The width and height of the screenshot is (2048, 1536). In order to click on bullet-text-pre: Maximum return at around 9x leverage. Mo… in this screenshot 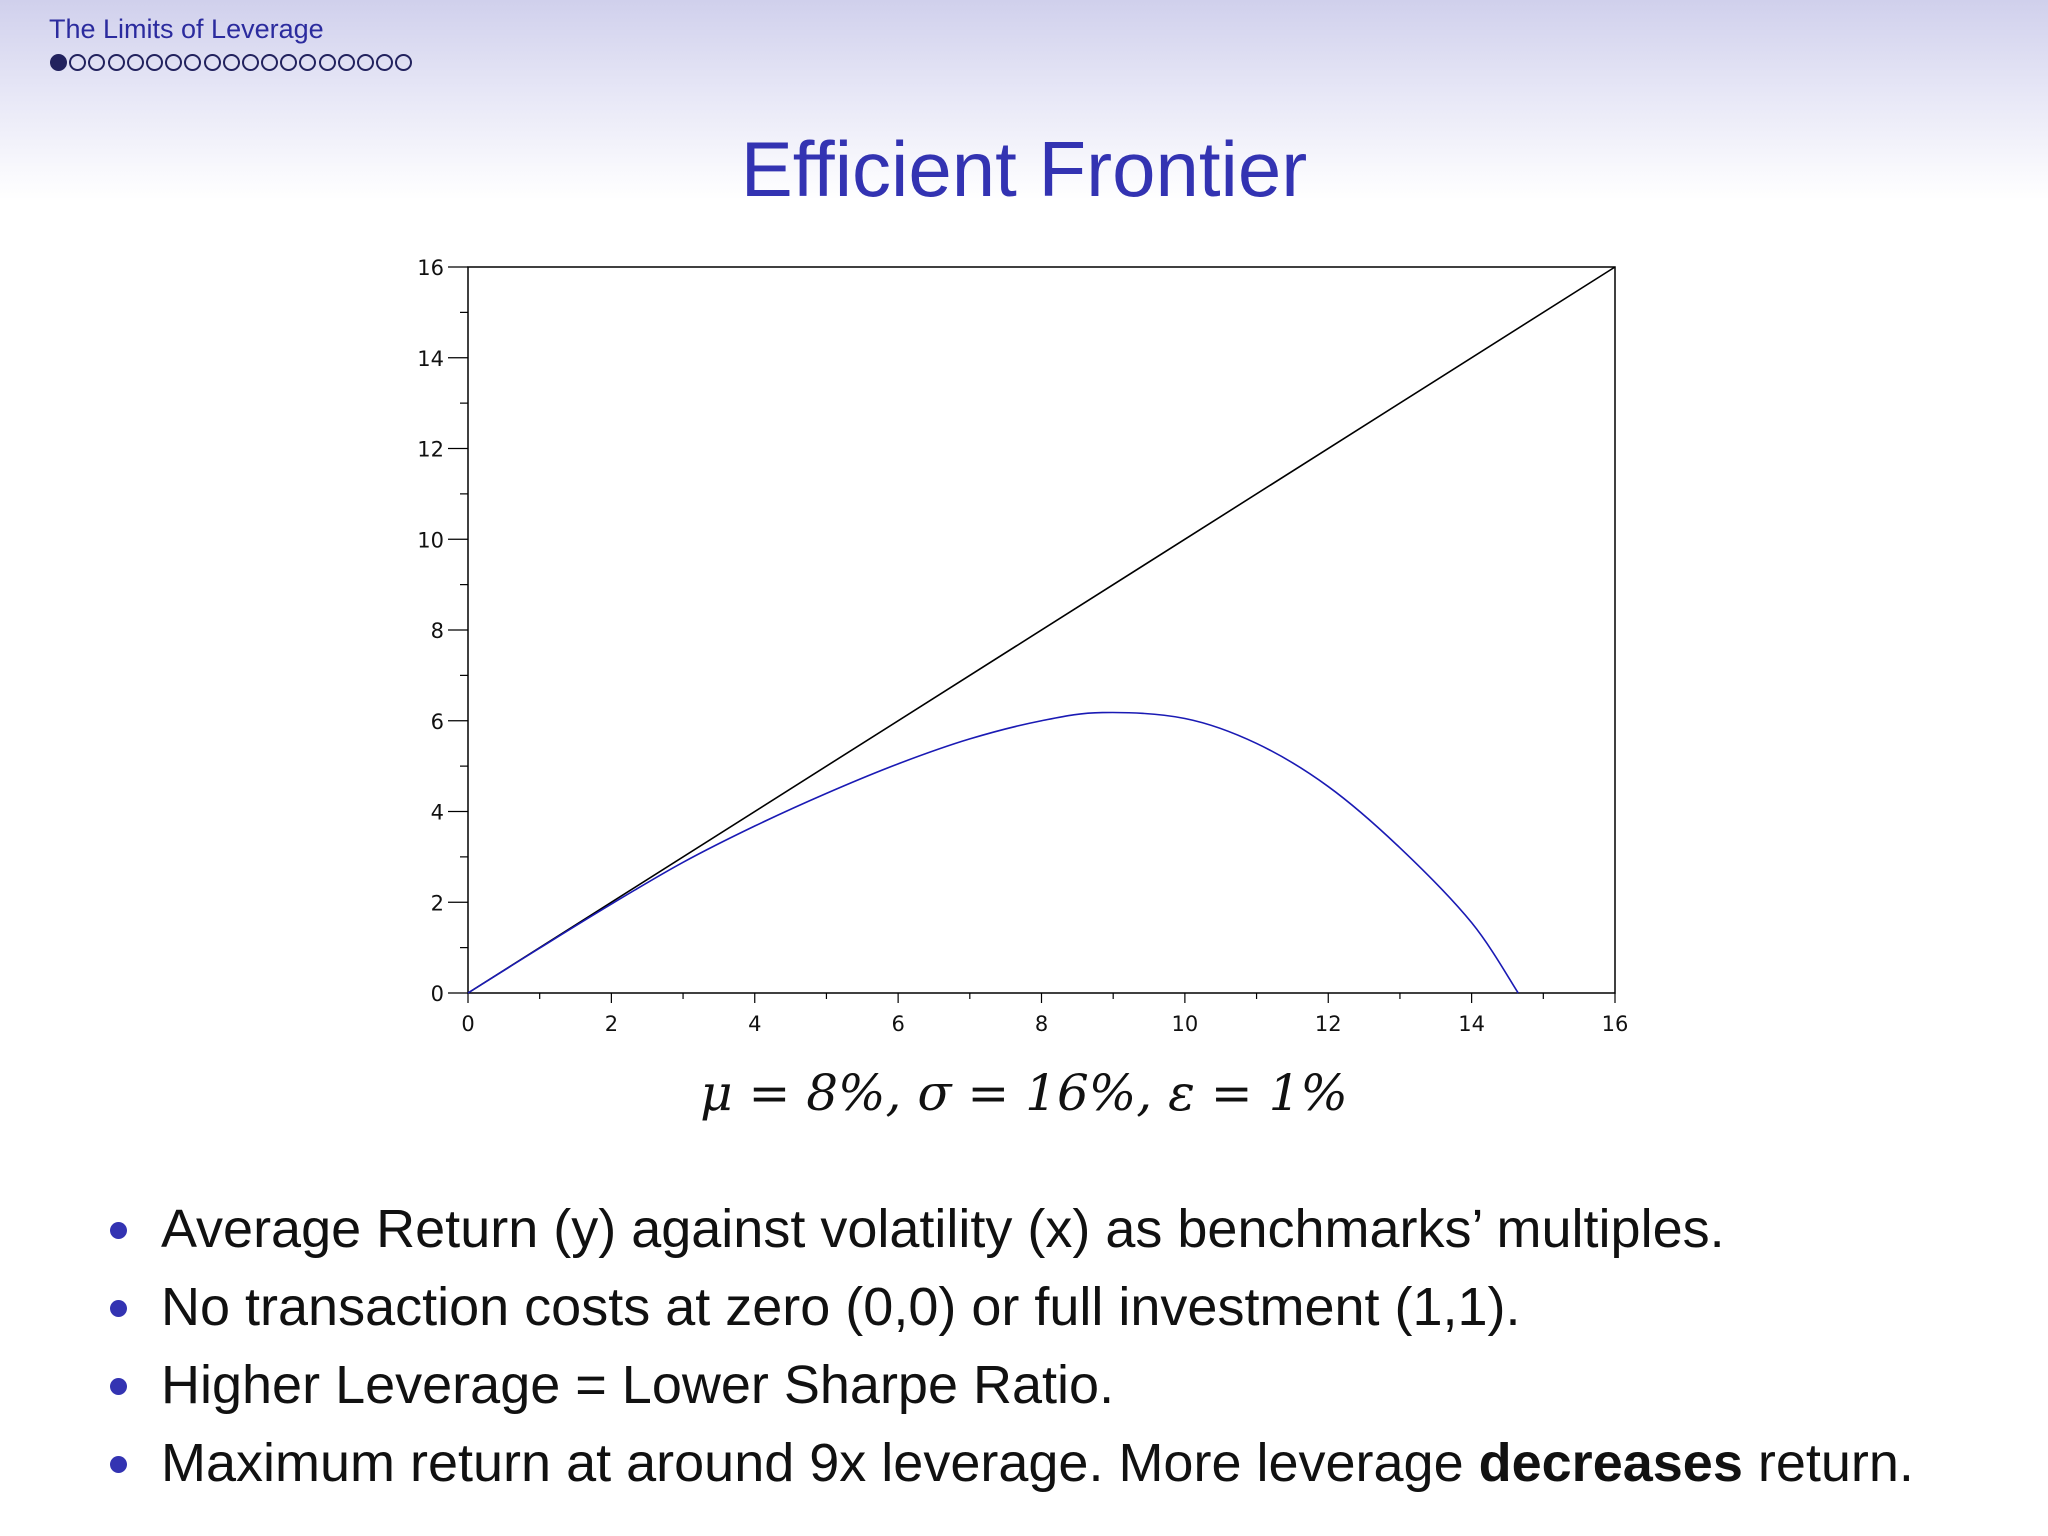, I will do `click(820, 1463)`.